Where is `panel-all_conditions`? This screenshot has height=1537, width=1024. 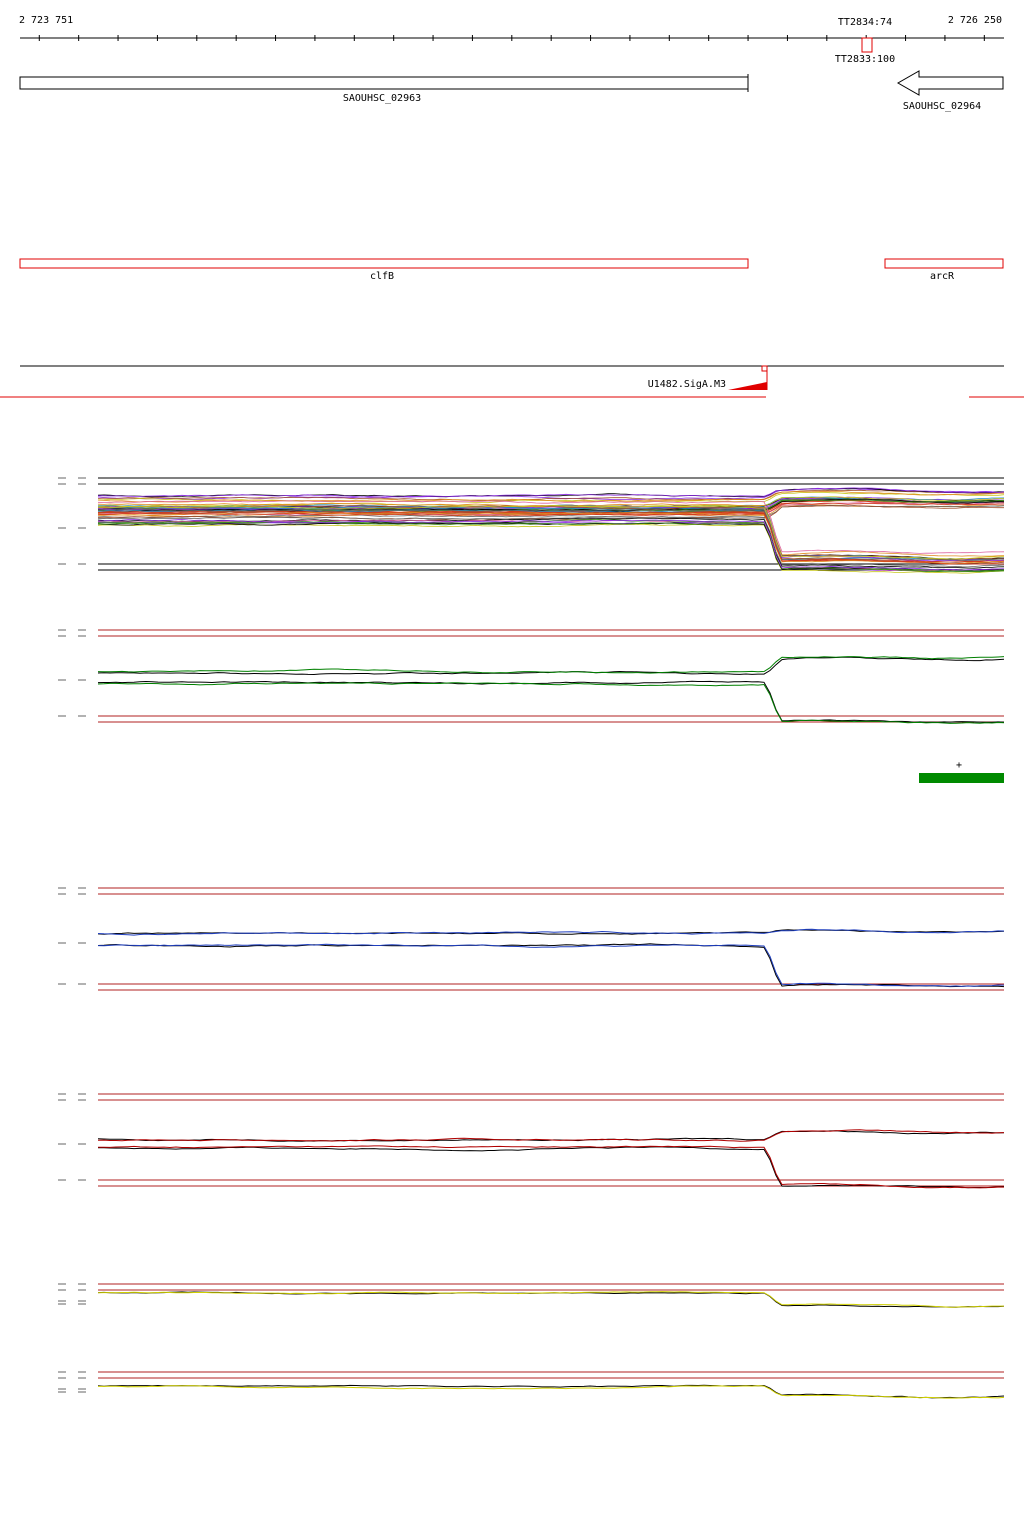 panel-all_conditions is located at coordinates (531, 525).